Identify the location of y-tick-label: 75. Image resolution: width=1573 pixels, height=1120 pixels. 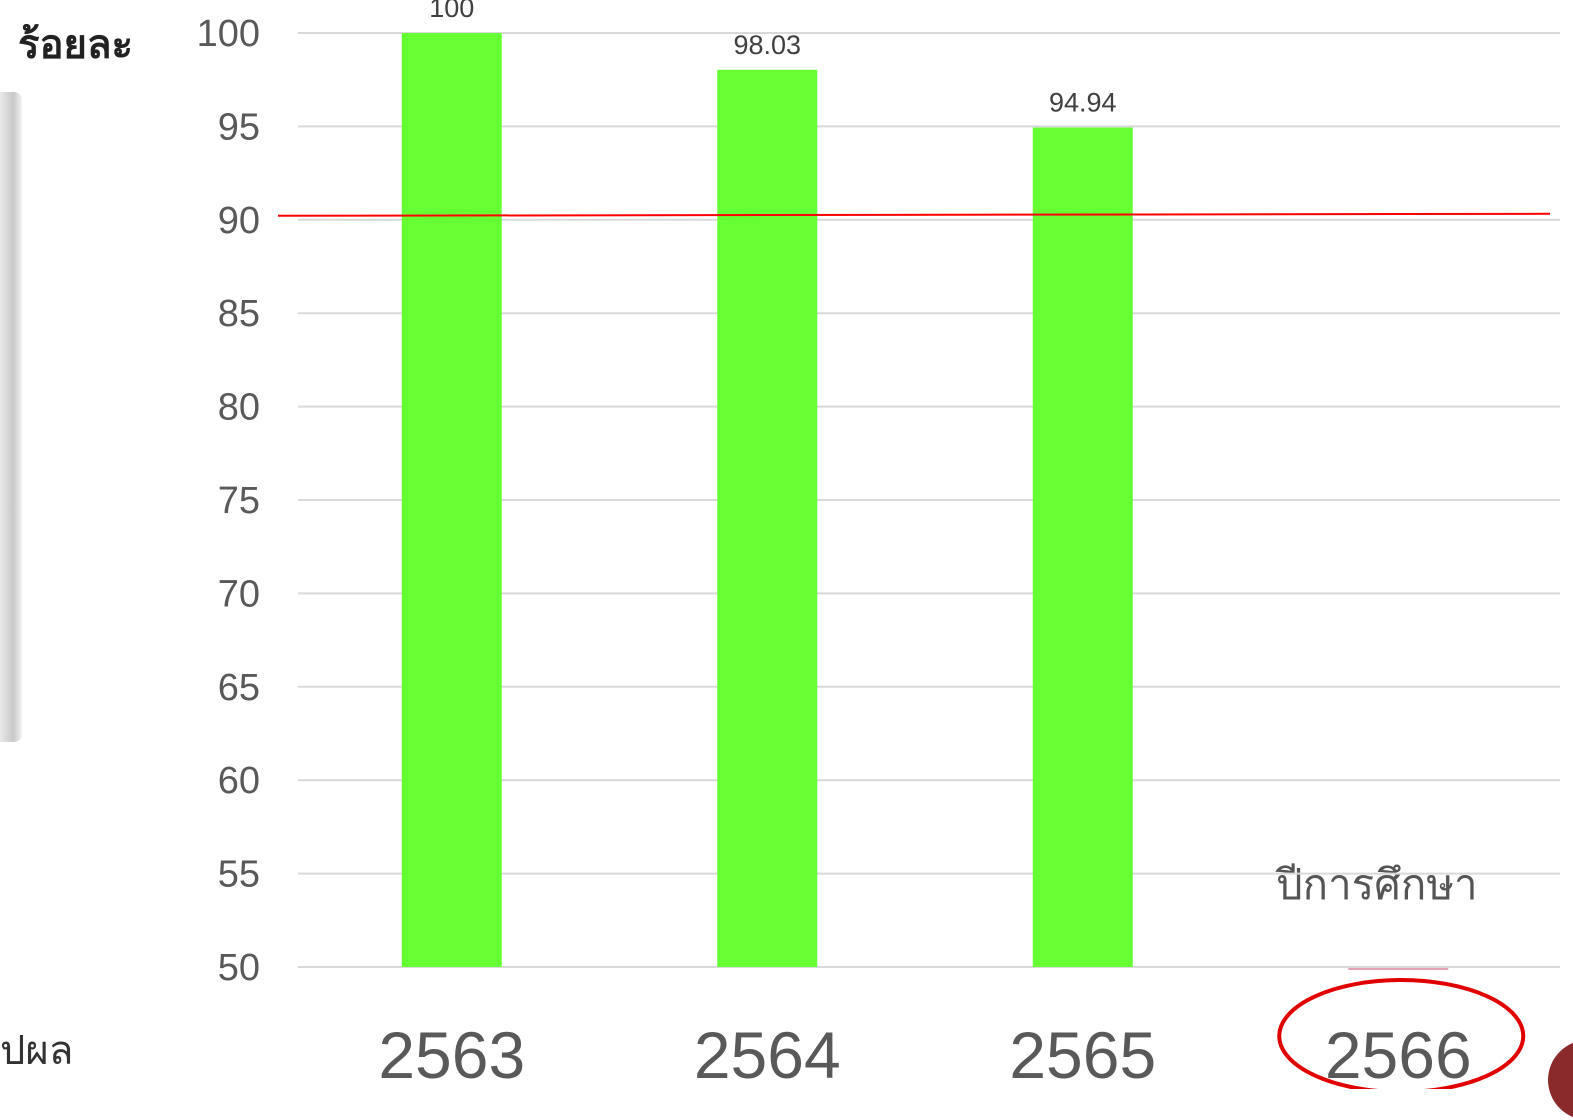
(239, 501).